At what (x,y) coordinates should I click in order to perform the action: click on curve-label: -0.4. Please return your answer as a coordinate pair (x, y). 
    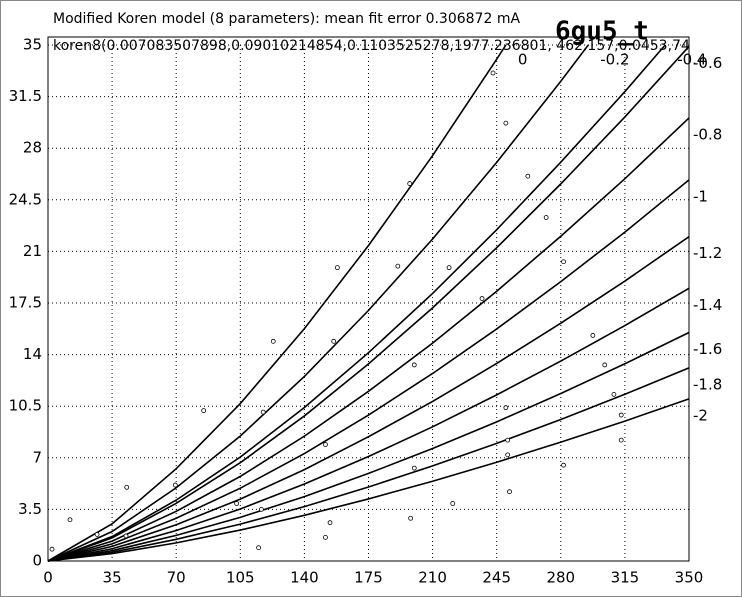
    Looking at the image, I should click on (691, 60).